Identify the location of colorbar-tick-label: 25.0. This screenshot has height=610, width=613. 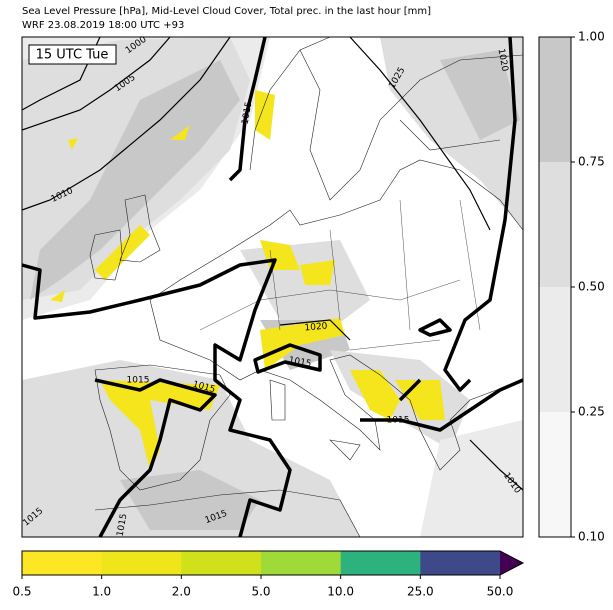
(420, 592).